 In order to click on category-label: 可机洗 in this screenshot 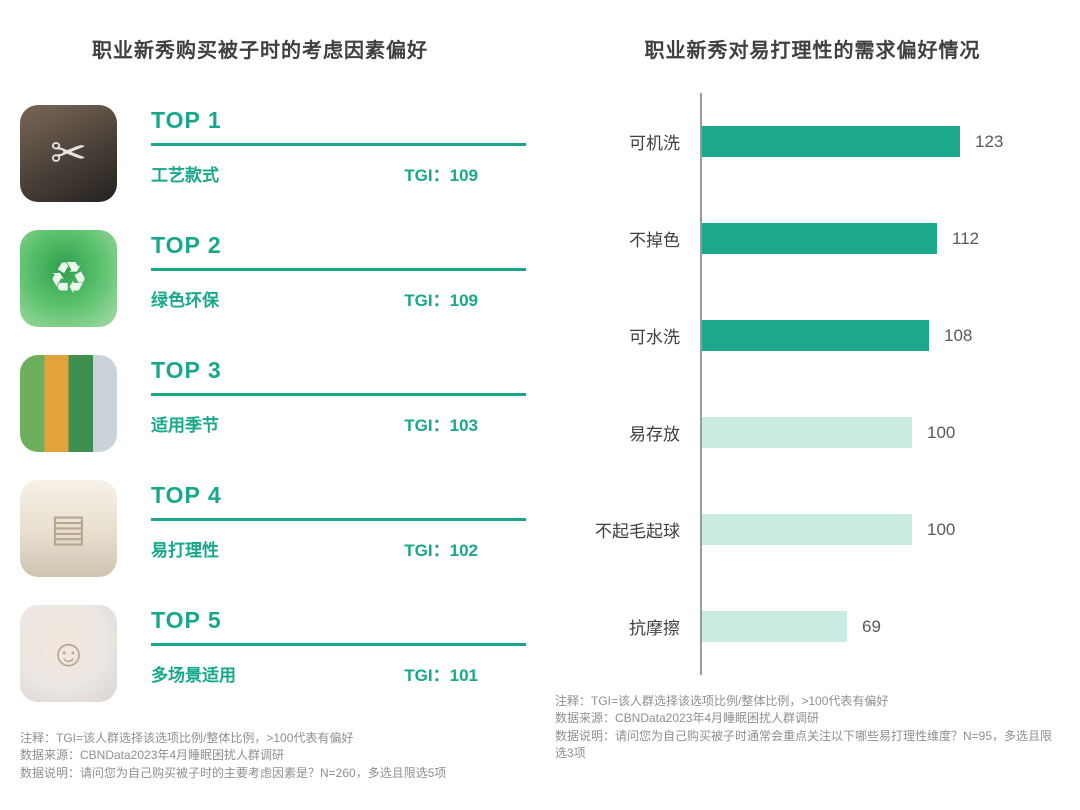, I will do `click(654, 143)`.